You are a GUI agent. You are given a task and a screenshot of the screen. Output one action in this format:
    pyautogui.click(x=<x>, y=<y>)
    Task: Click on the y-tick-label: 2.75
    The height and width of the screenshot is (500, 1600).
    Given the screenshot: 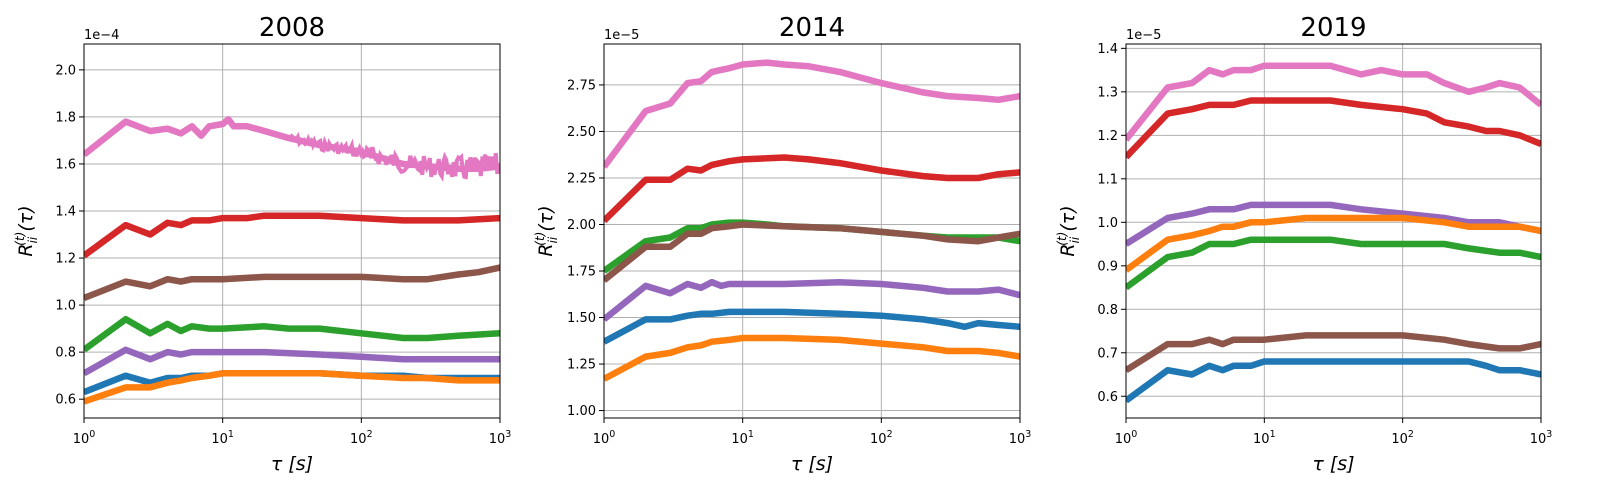 What is the action you would take?
    pyautogui.click(x=581, y=85)
    